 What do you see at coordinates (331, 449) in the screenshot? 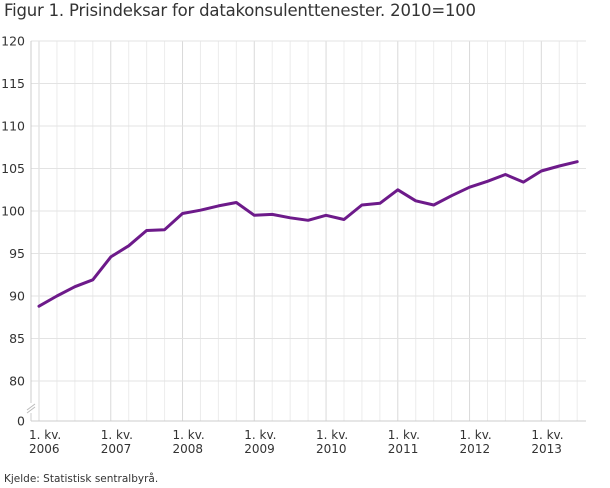
I see `x-tick-label: 2010` at bounding box center [331, 449].